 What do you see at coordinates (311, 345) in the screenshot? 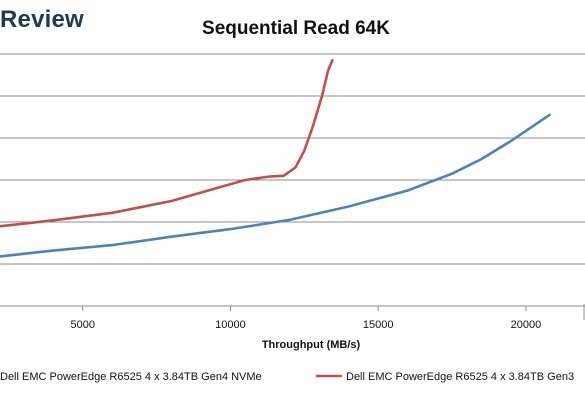
I see `x-axis-label: Throughput (MB/s)` at bounding box center [311, 345].